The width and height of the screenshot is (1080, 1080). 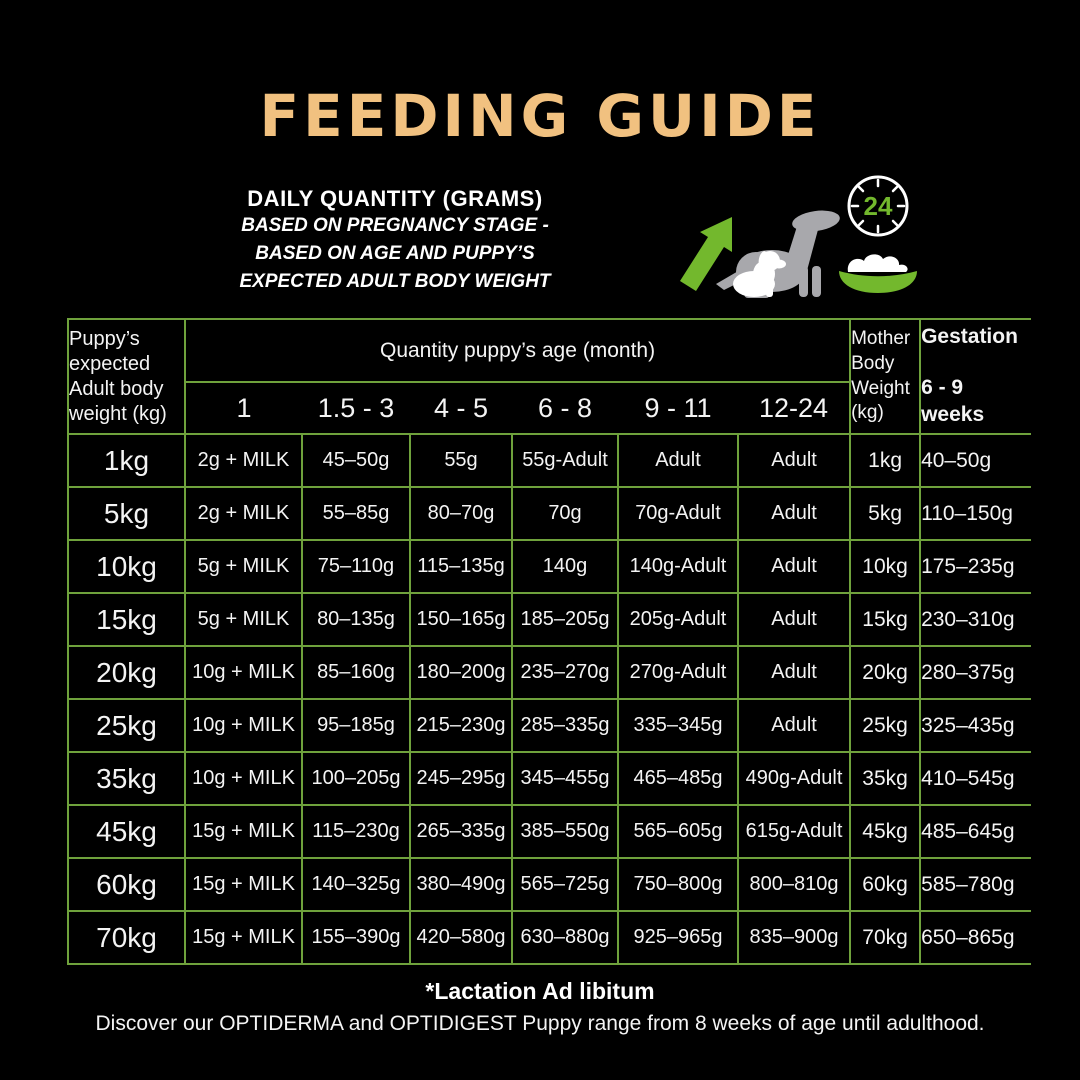 I want to click on gestation-cell: 650–865g, so click(x=975, y=937).